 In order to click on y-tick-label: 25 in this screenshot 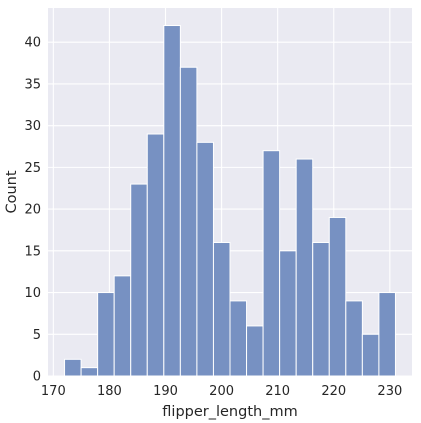, I will do `click(32, 168)`.